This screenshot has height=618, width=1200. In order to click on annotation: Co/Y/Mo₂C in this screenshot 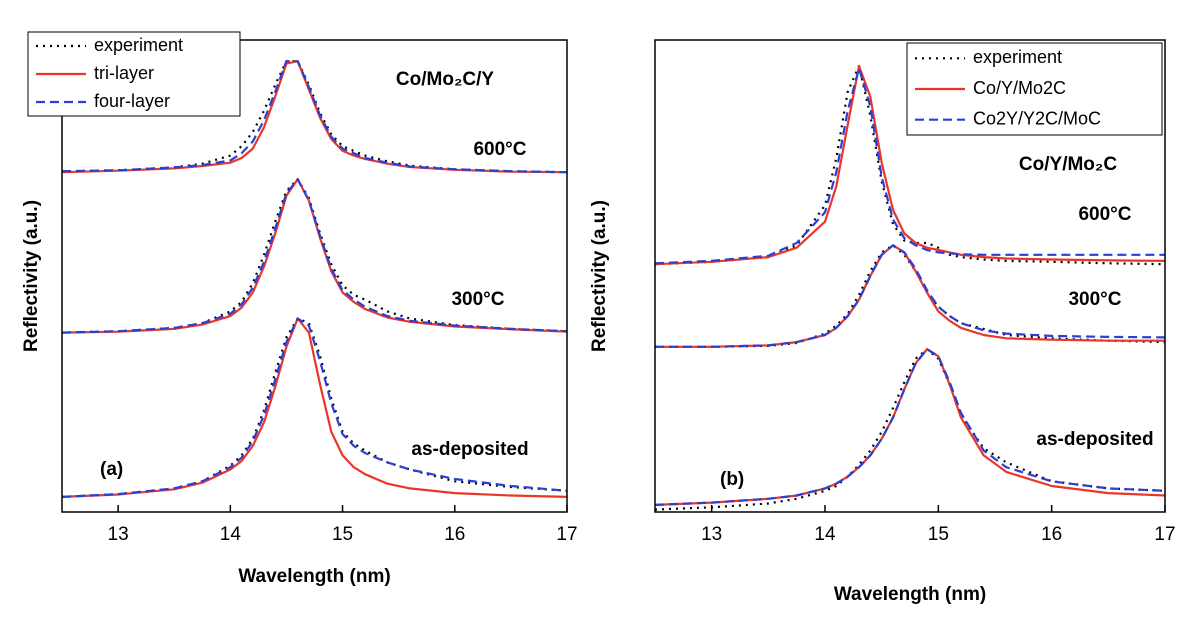, I will do `click(1068, 164)`.